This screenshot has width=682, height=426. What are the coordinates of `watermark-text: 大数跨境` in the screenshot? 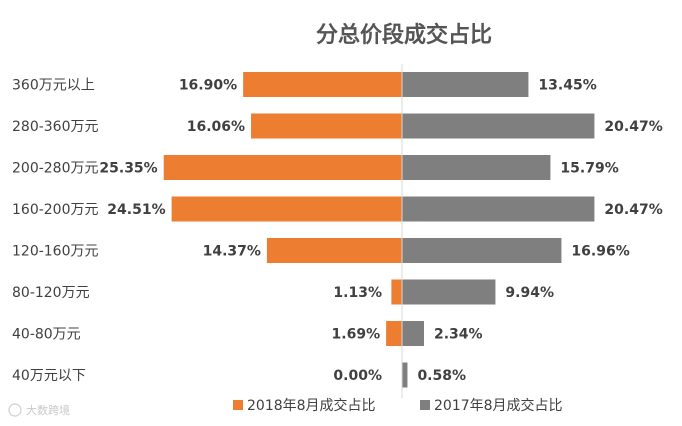 It's located at (48, 410).